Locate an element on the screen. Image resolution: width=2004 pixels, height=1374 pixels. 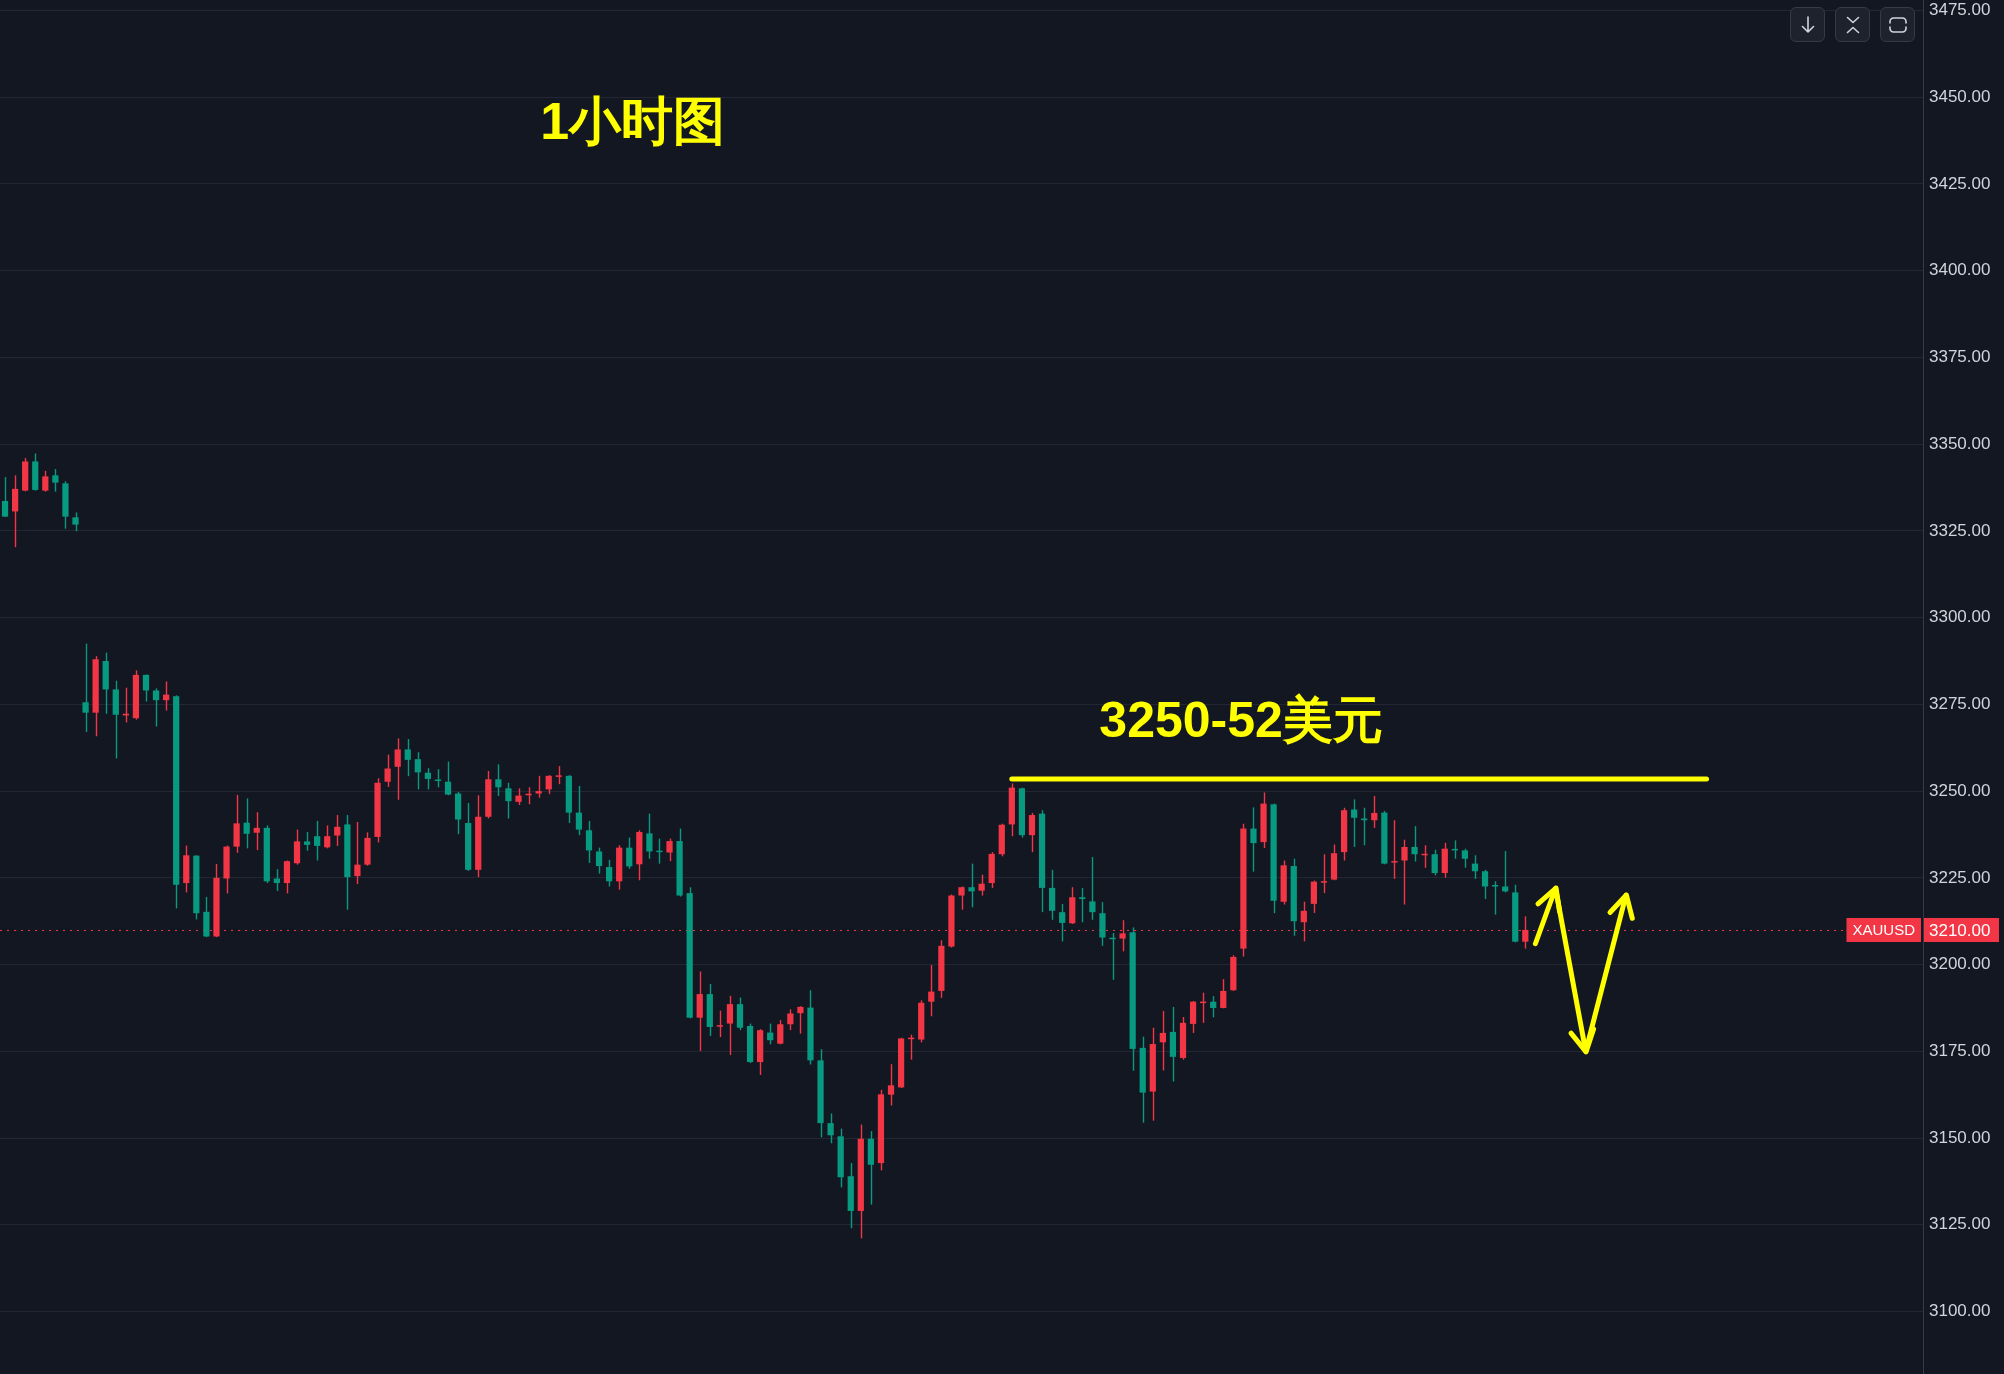
y-tick-label: 3350.00 is located at coordinates (1960, 443).